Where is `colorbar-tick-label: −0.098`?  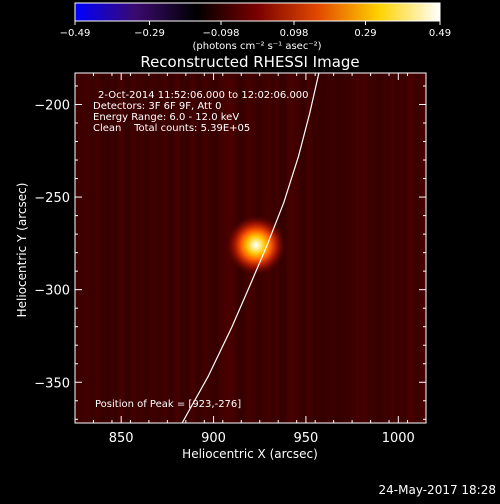 colorbar-tick-label: −0.098 is located at coordinates (220, 33).